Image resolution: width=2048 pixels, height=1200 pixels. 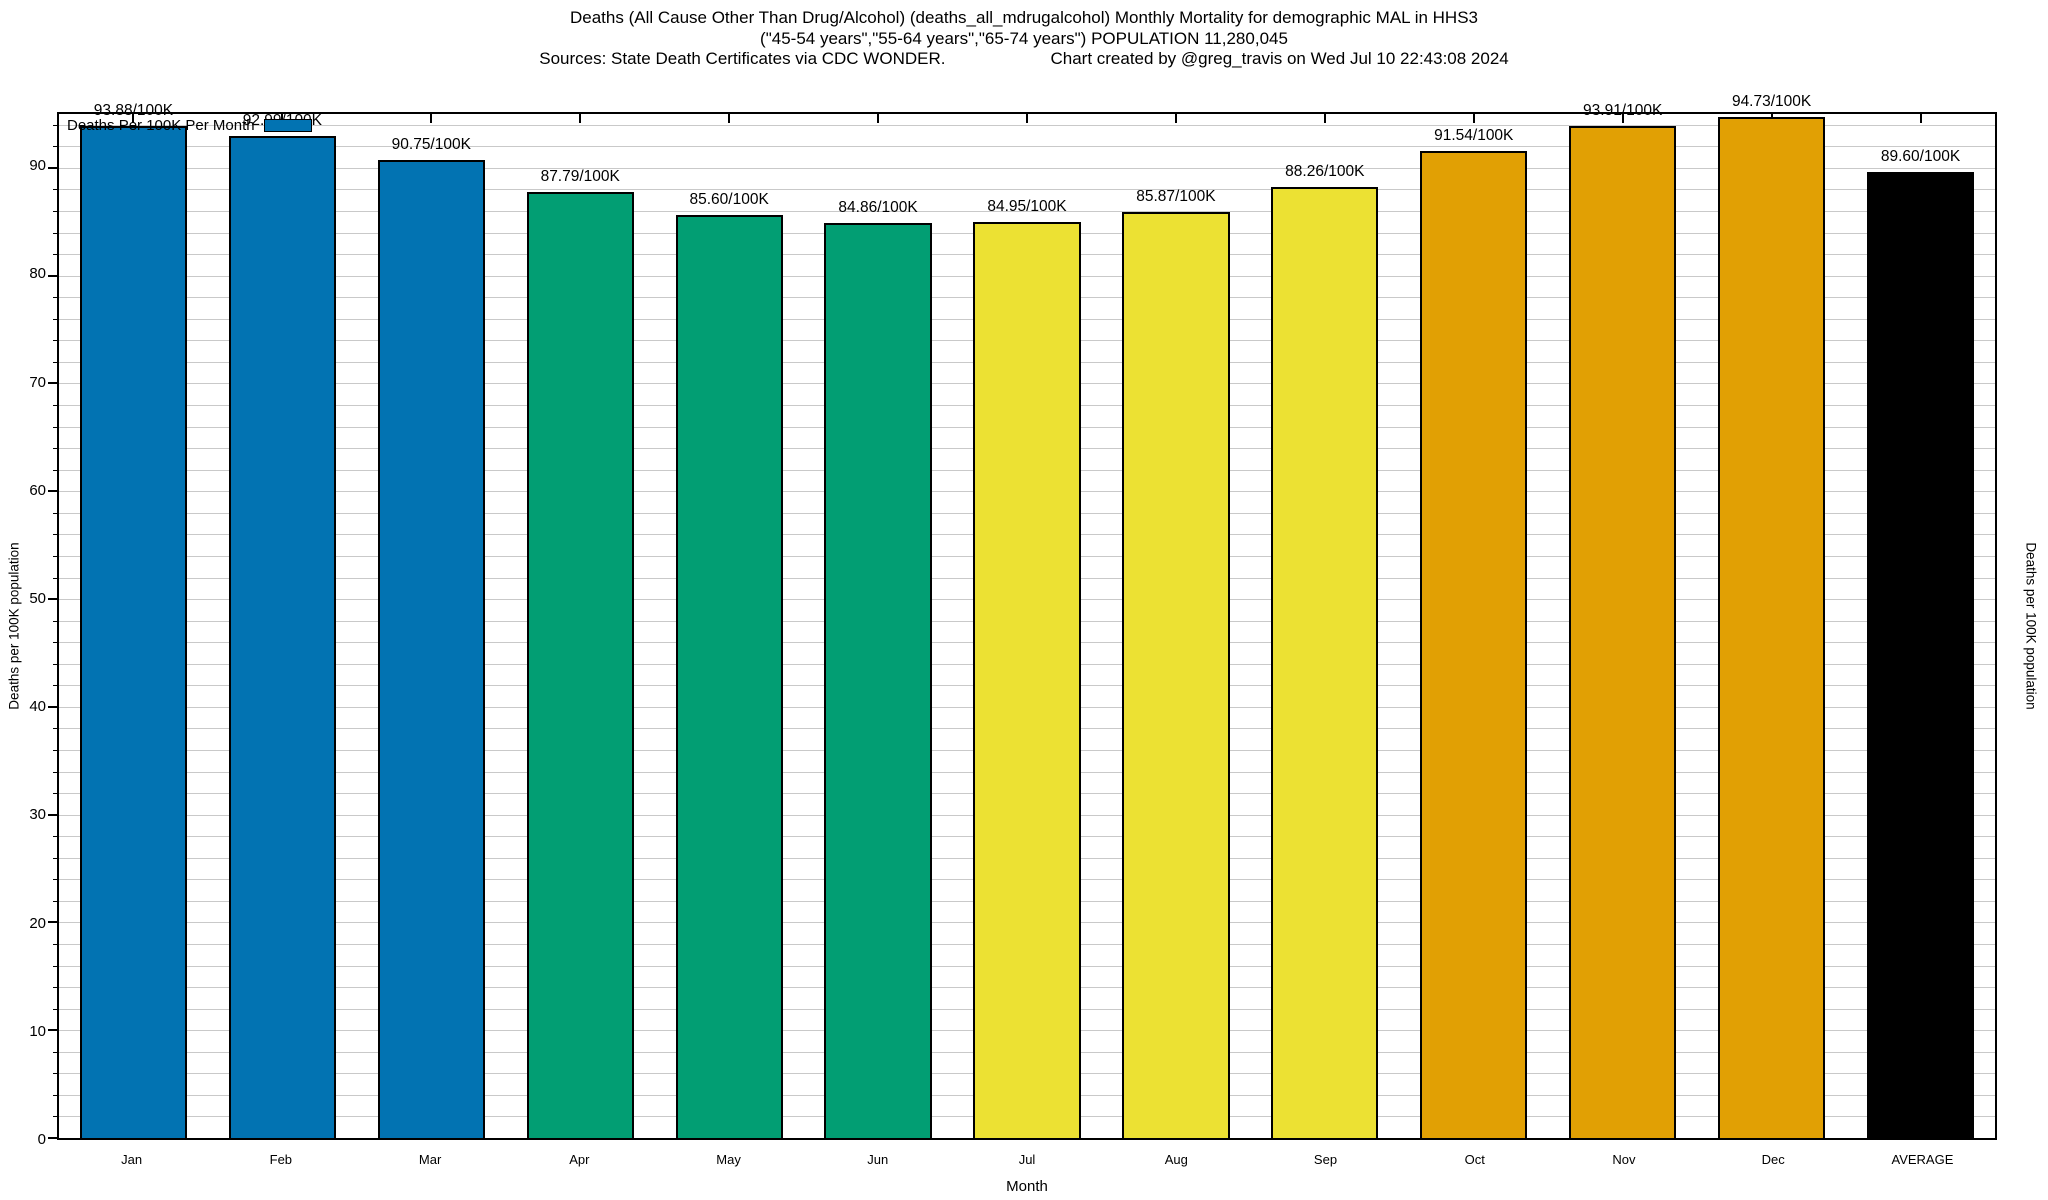 I want to click on legend-label: Deaths Per 100K Per Month, so click(x=161, y=125).